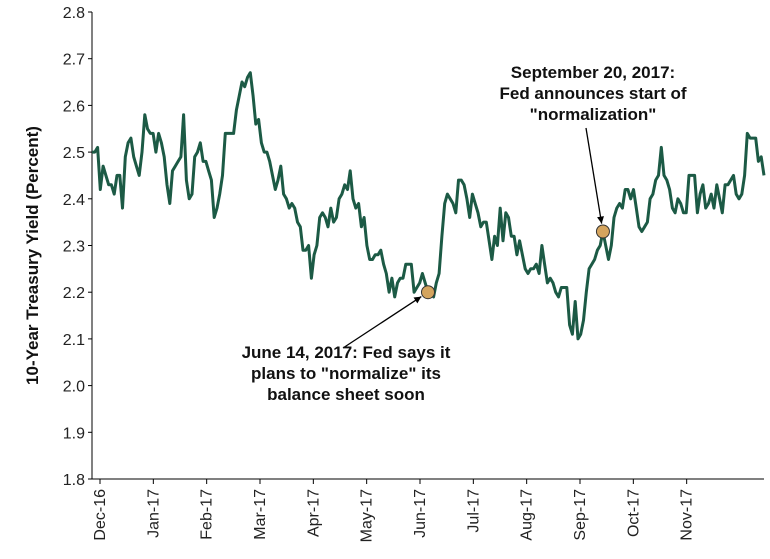 This screenshot has height=559, width=770. I want to click on y-axis-label: 10-Year Treasury Yield (Percent), so click(32, 255).